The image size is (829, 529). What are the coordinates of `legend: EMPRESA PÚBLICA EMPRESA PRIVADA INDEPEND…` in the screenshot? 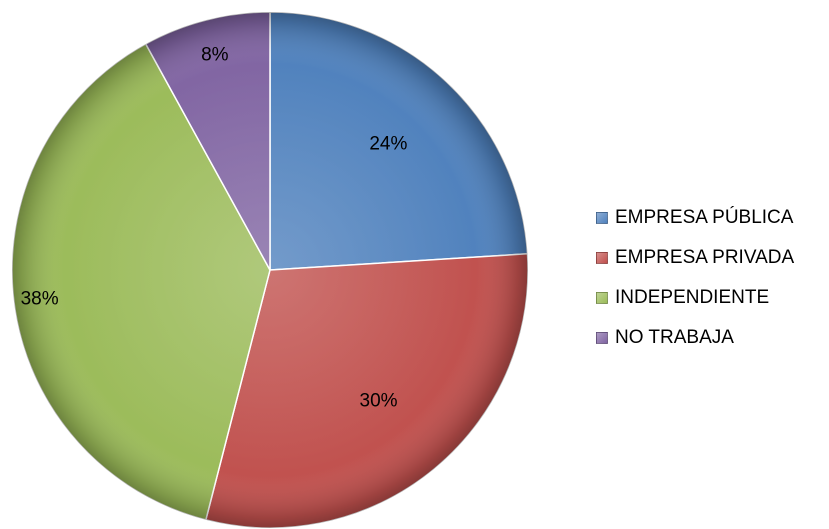 It's located at (695, 278).